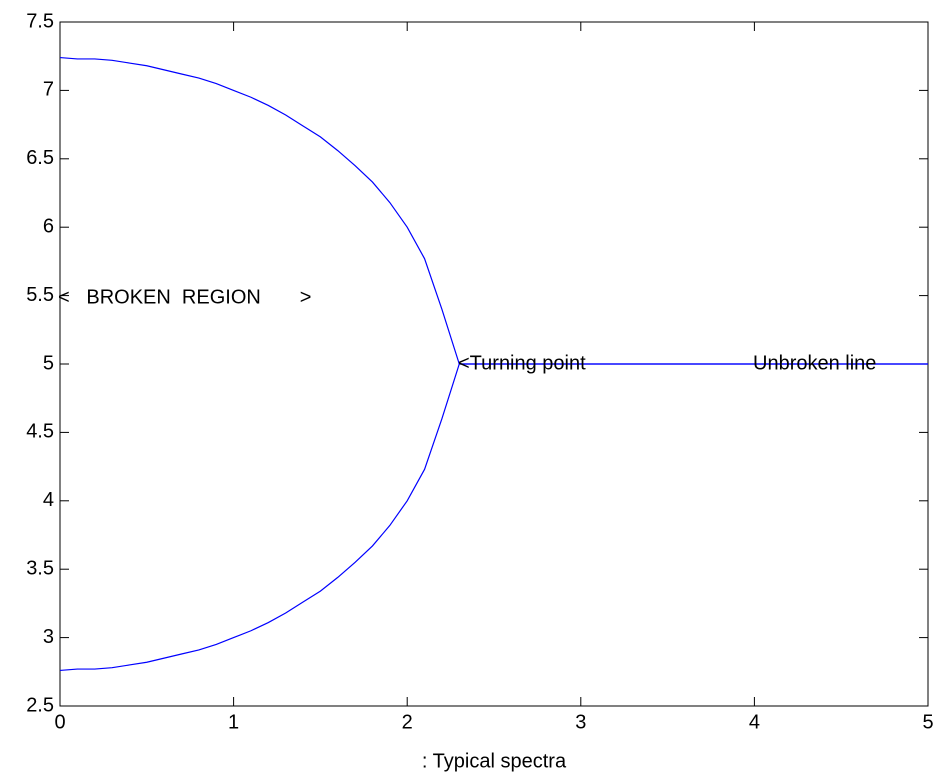 This screenshot has width=940, height=782. Describe the element at coordinates (522, 363) in the screenshot. I see `annotation: <Turning point` at that location.